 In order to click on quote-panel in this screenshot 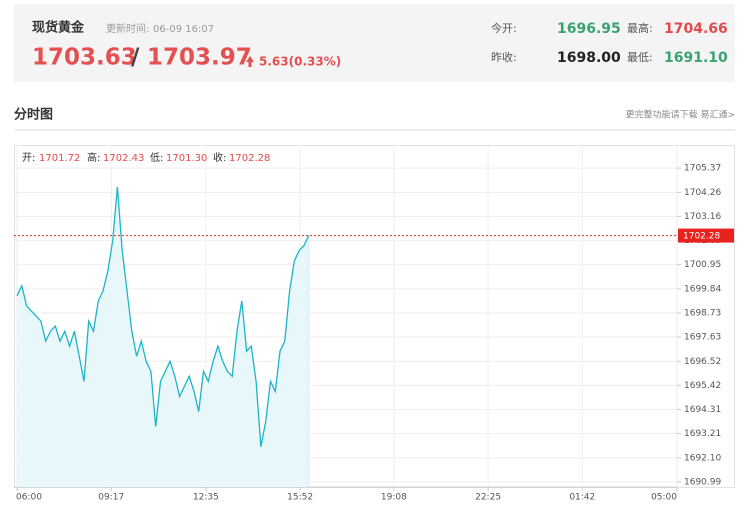, I will do `click(374, 43)`.